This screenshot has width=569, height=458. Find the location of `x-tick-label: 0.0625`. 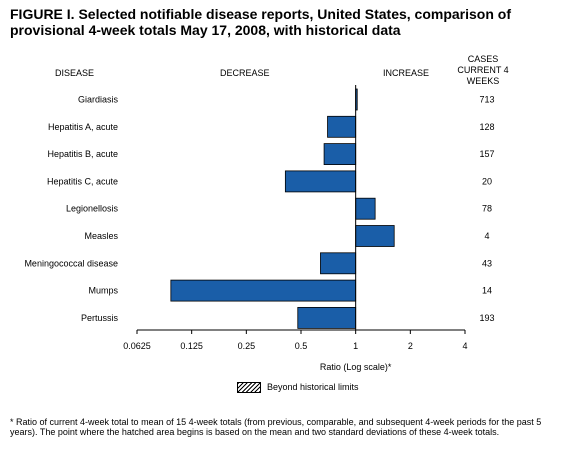

x-tick-label: 0.0625 is located at coordinates (137, 346).